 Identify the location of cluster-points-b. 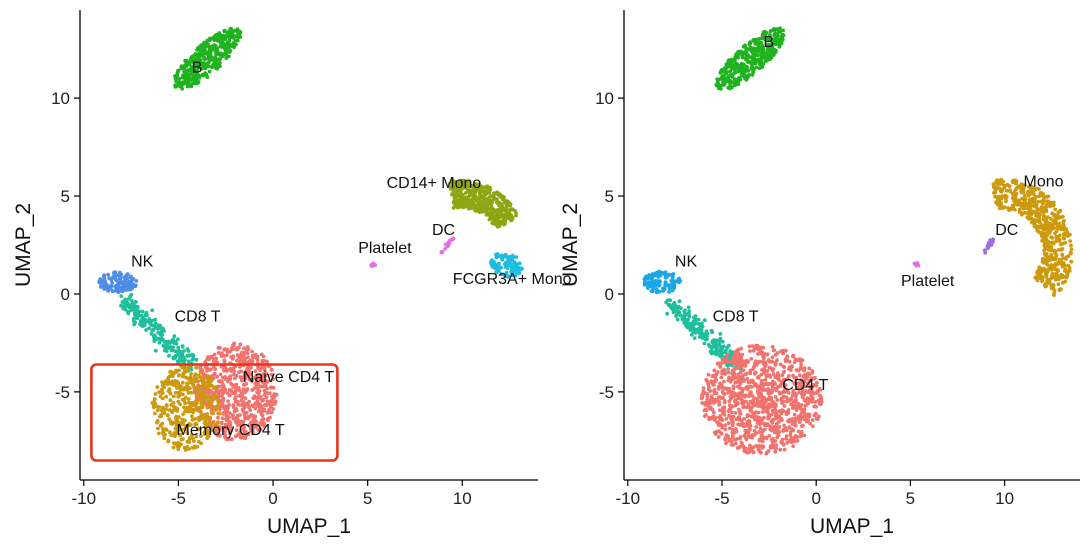
(750, 58).